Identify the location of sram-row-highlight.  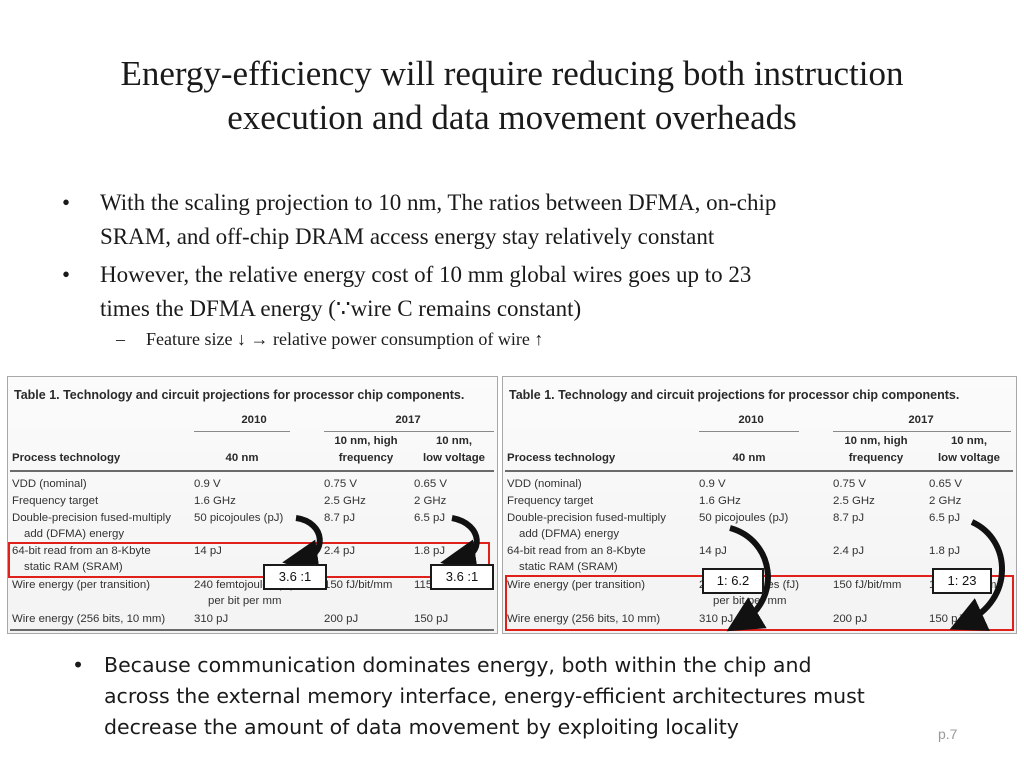
(249, 560).